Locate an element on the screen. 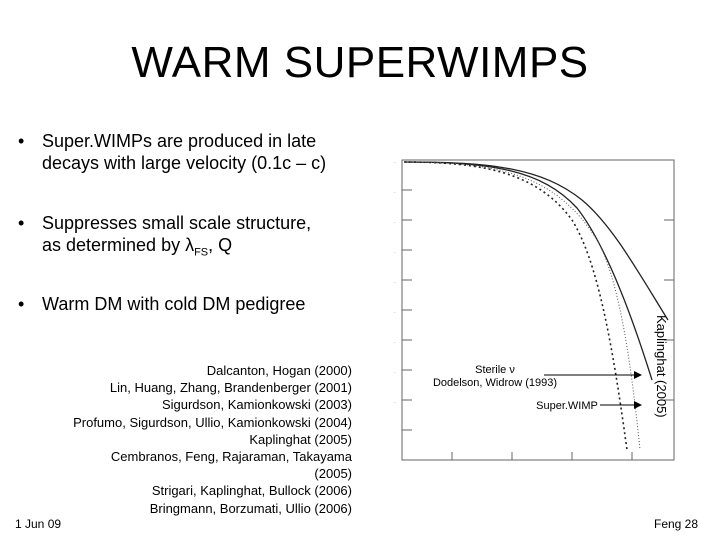 This screenshot has width=720, height=540. reference-item: Lin, Huang, Zhang, Brandenberger (2001) is located at coordinates (230, 388).